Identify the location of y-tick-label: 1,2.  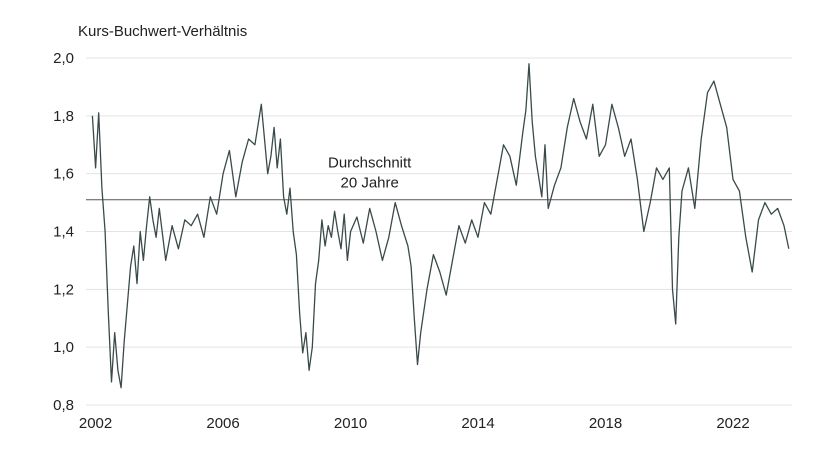
(63, 289).